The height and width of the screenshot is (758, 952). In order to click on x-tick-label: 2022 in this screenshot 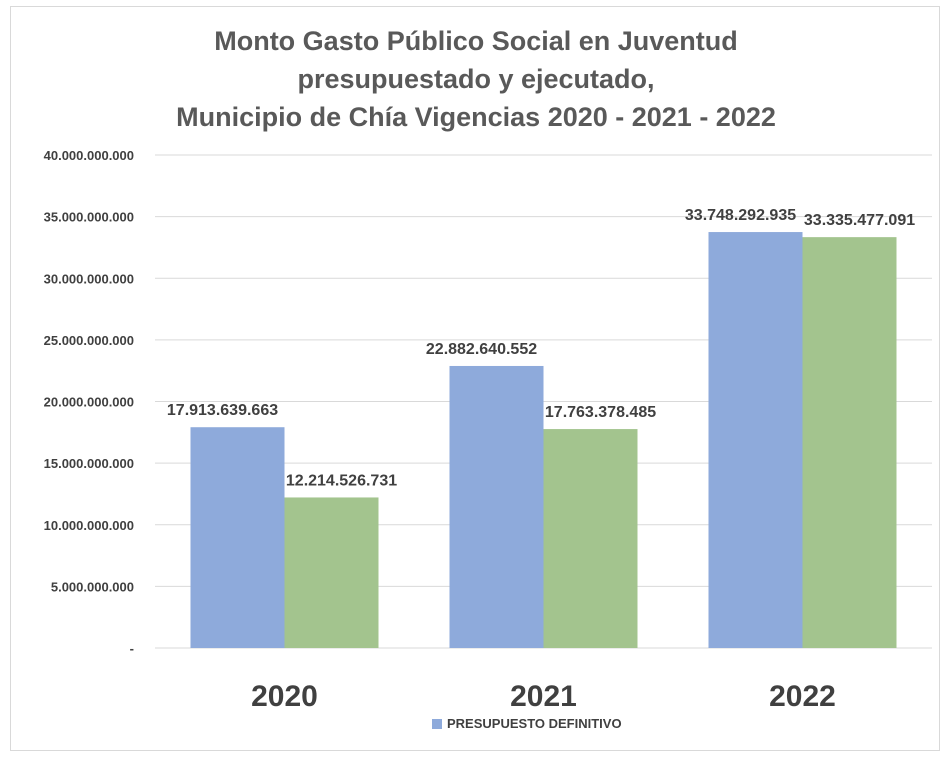, I will do `click(802, 696)`.